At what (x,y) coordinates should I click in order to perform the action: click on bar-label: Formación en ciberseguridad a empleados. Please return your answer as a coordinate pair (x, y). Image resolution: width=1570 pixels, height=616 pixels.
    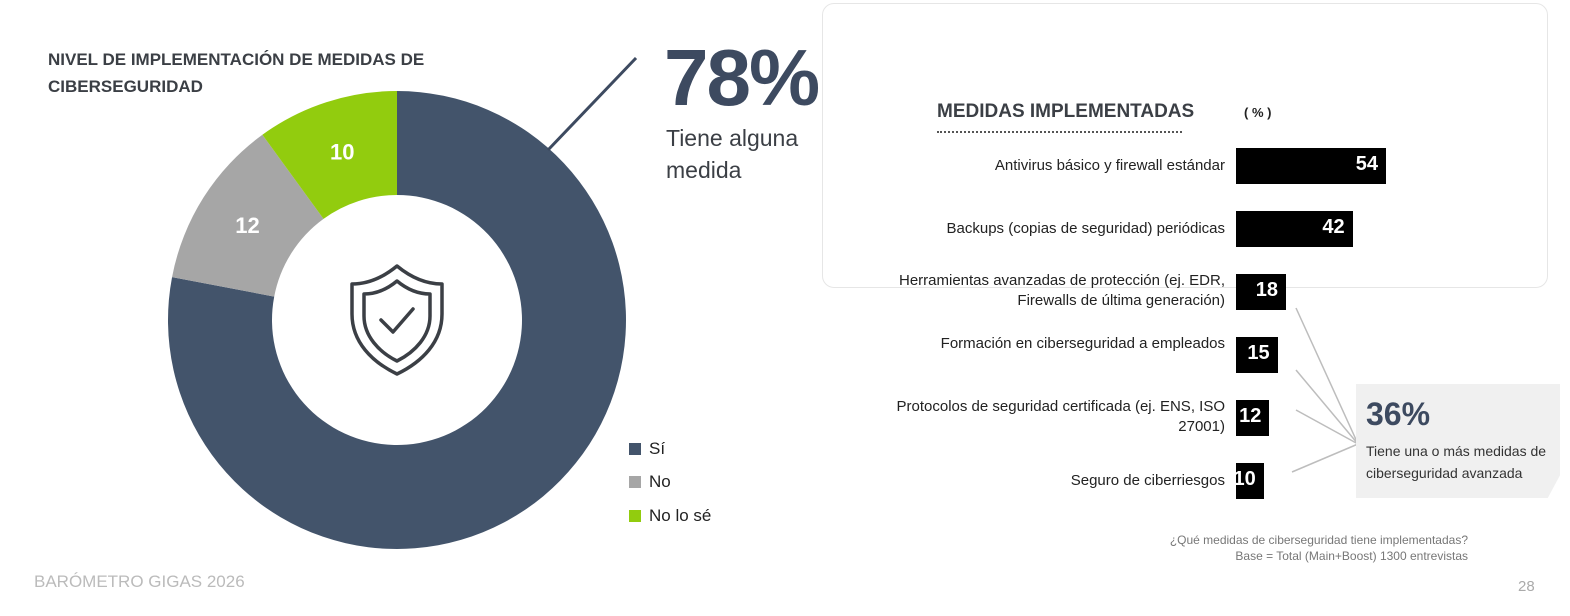
    Looking at the image, I should click on (1082, 343).